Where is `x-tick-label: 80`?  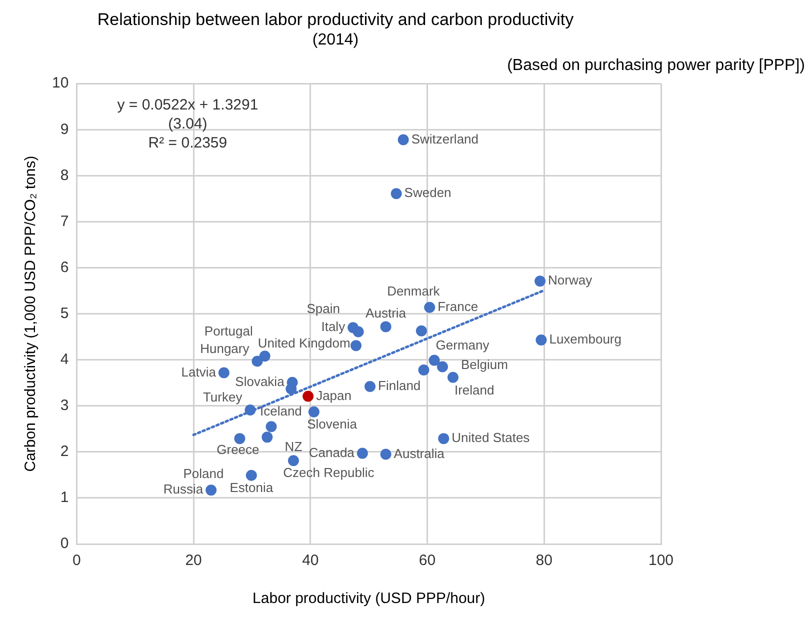 x-tick-label: 80 is located at coordinates (544, 561).